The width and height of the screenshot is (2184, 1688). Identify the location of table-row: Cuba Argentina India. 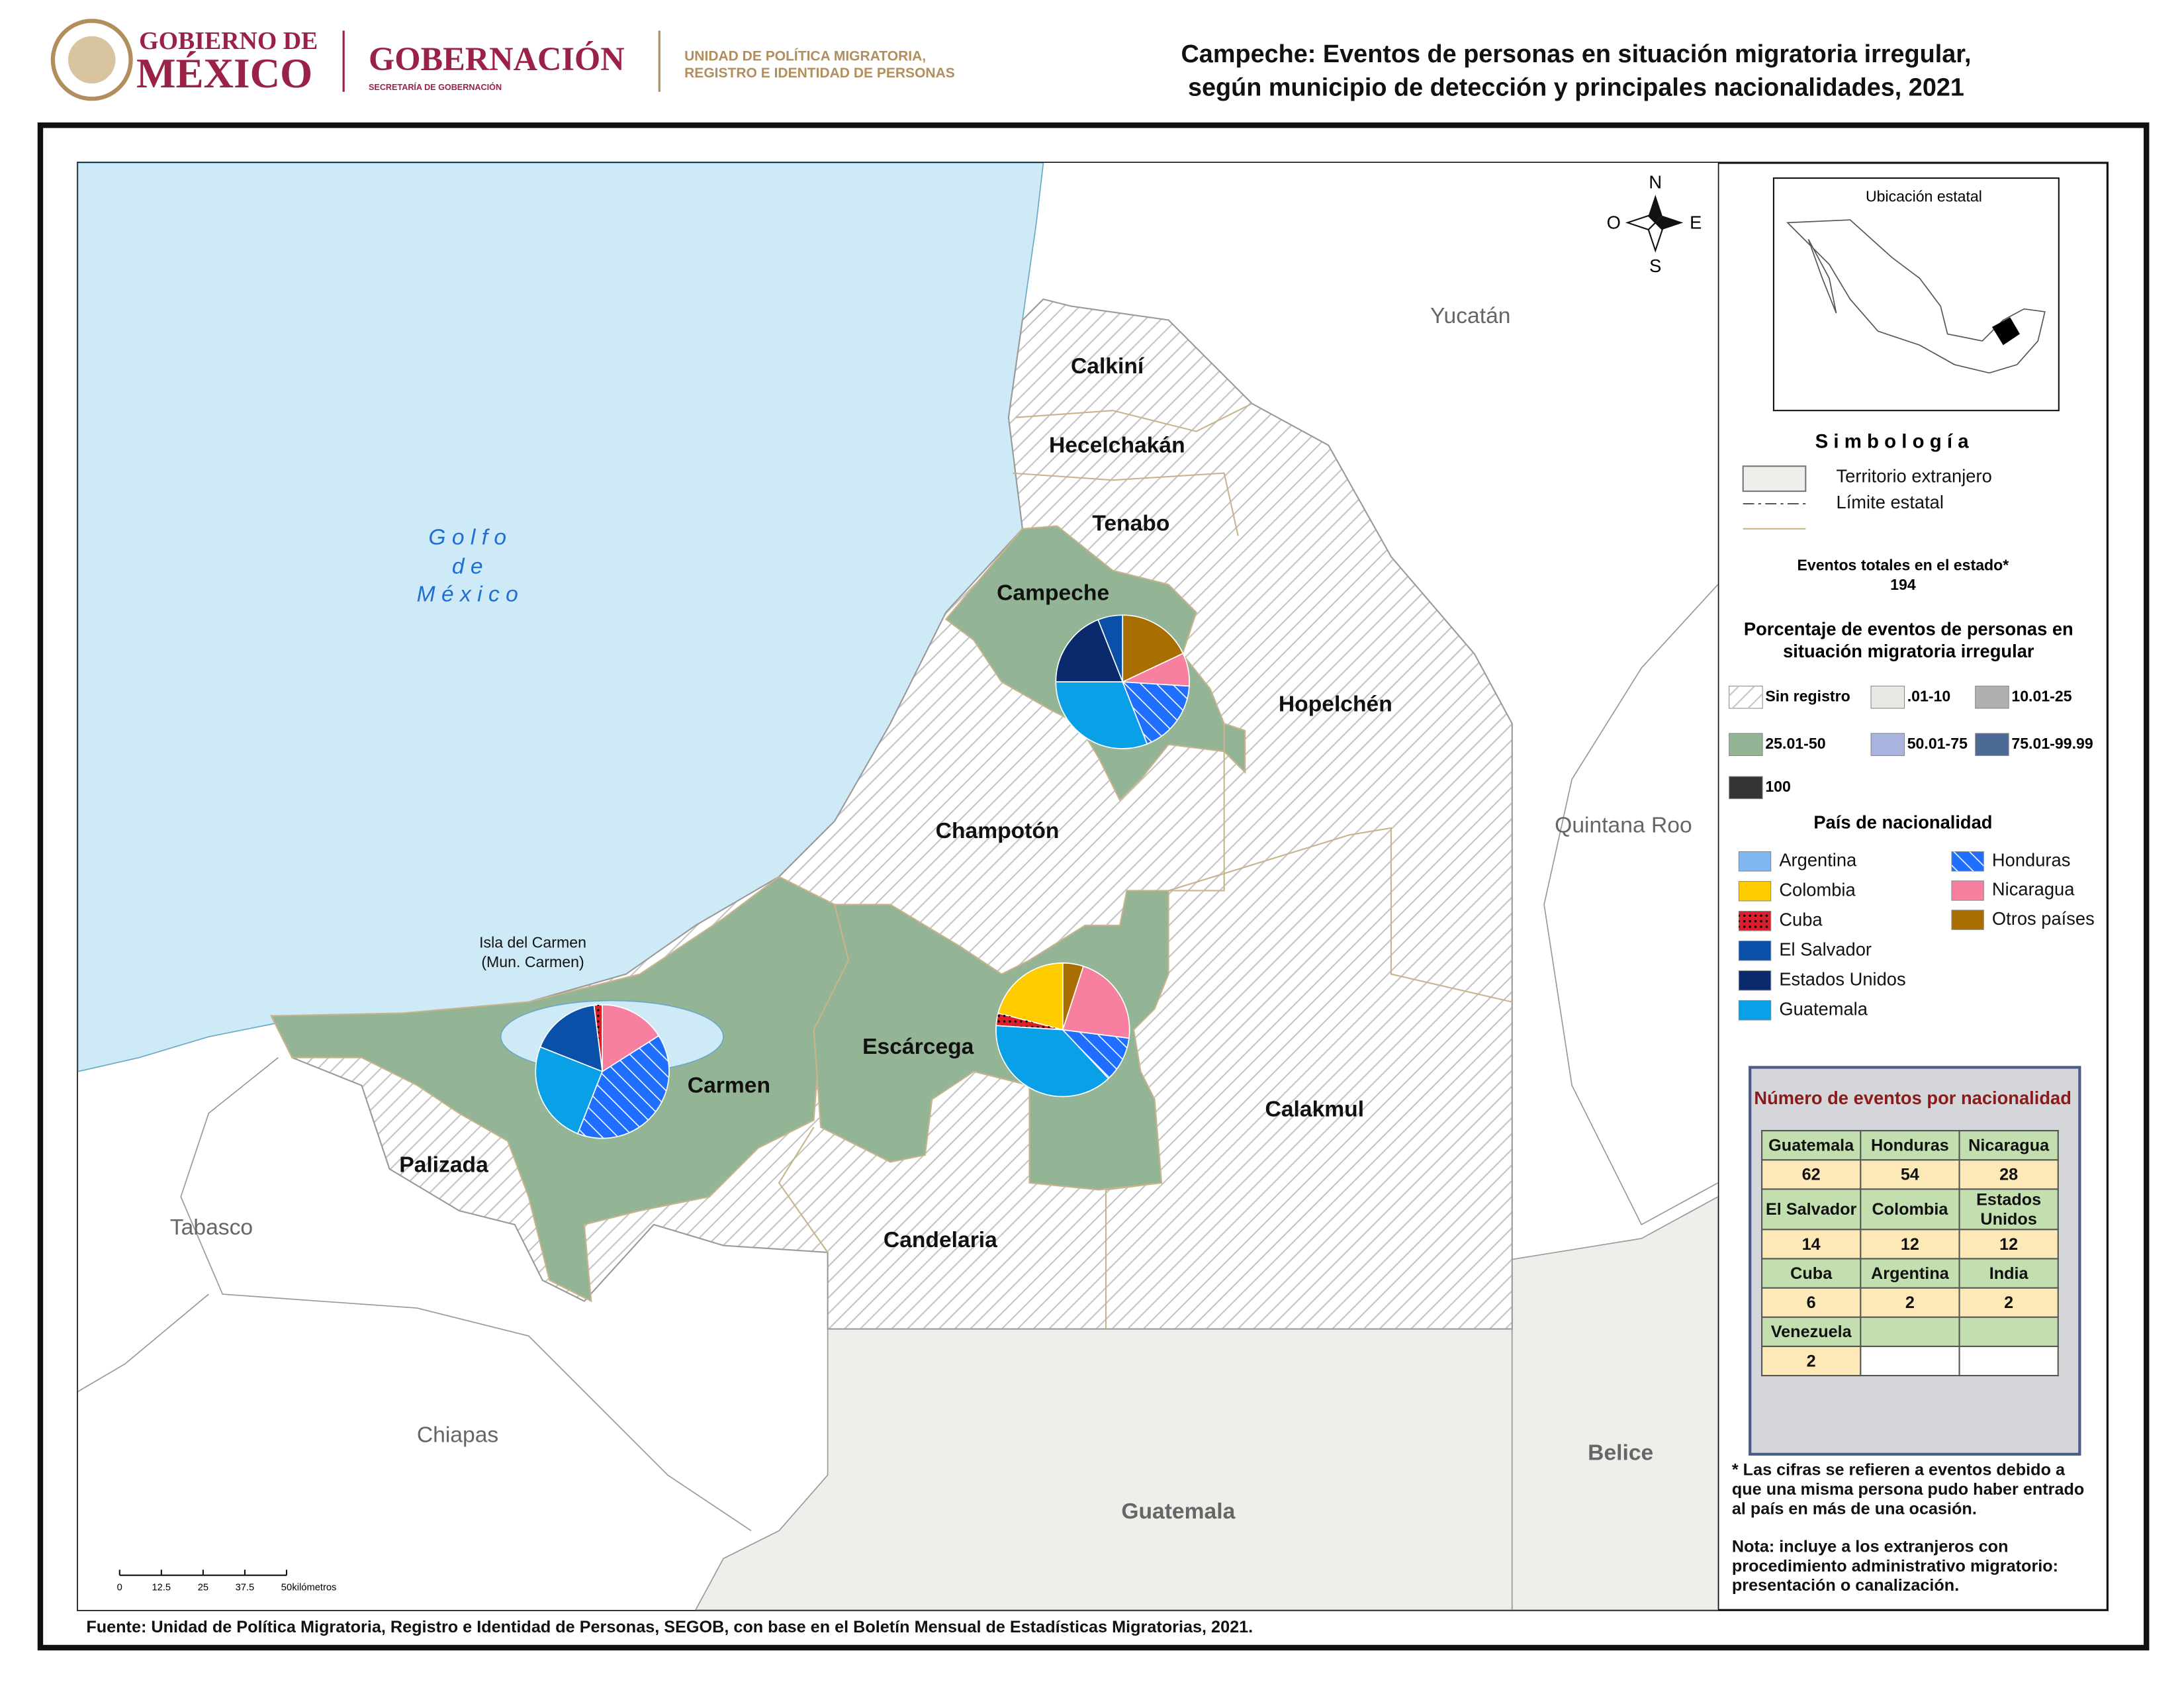
(1910, 1273).